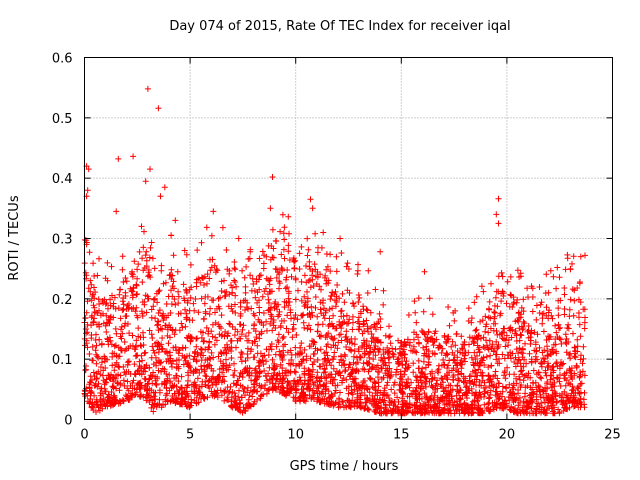 This screenshot has width=640, height=480. I want to click on x-tick-labels: 0 5 10 15 20 25, so click(350, 435).